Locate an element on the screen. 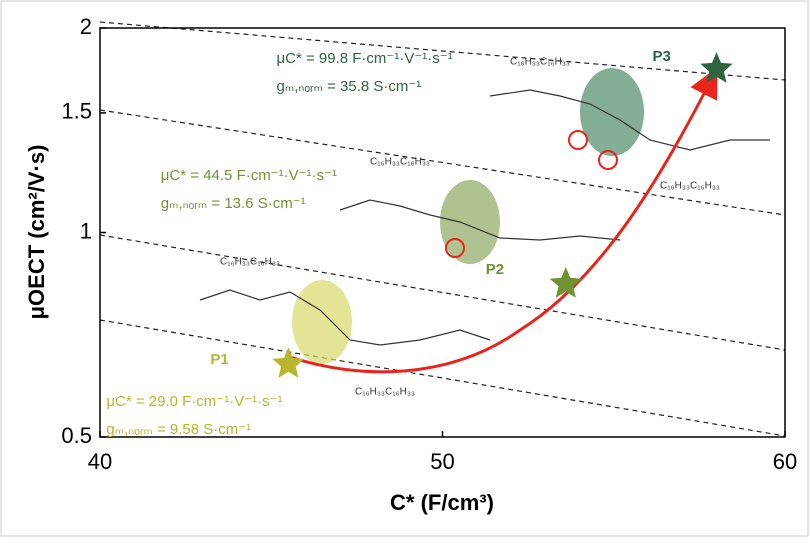 This screenshot has width=810, height=543. point-label: P1 is located at coordinates (219, 359).